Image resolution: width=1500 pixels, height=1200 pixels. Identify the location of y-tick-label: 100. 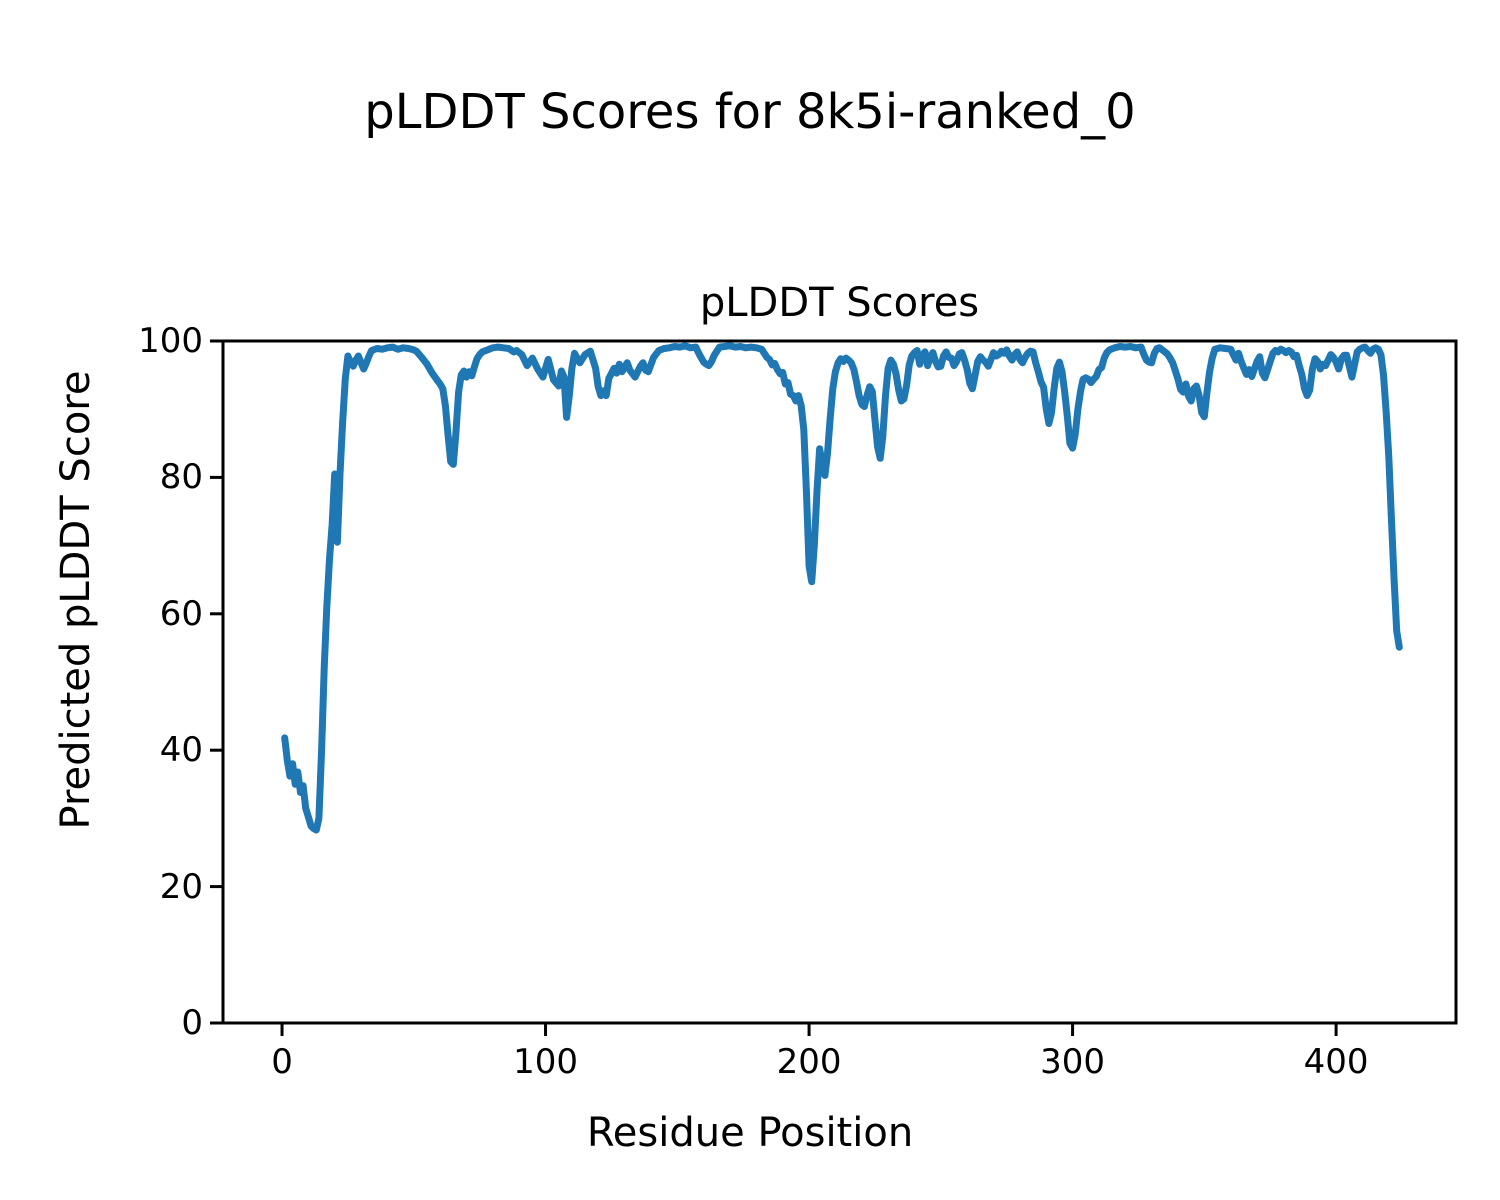
(170, 341).